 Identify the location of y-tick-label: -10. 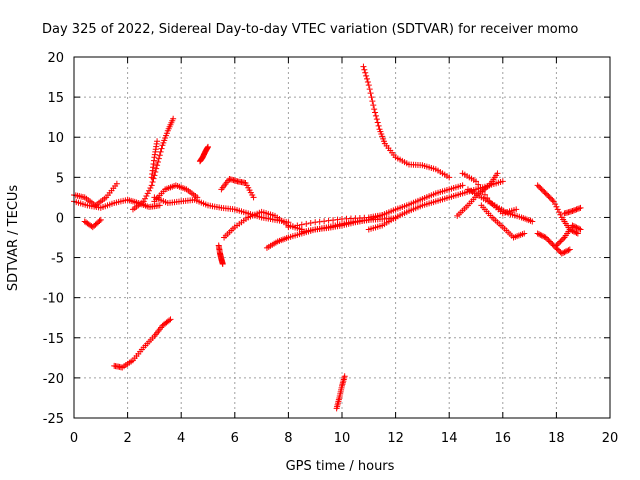
(53, 299).